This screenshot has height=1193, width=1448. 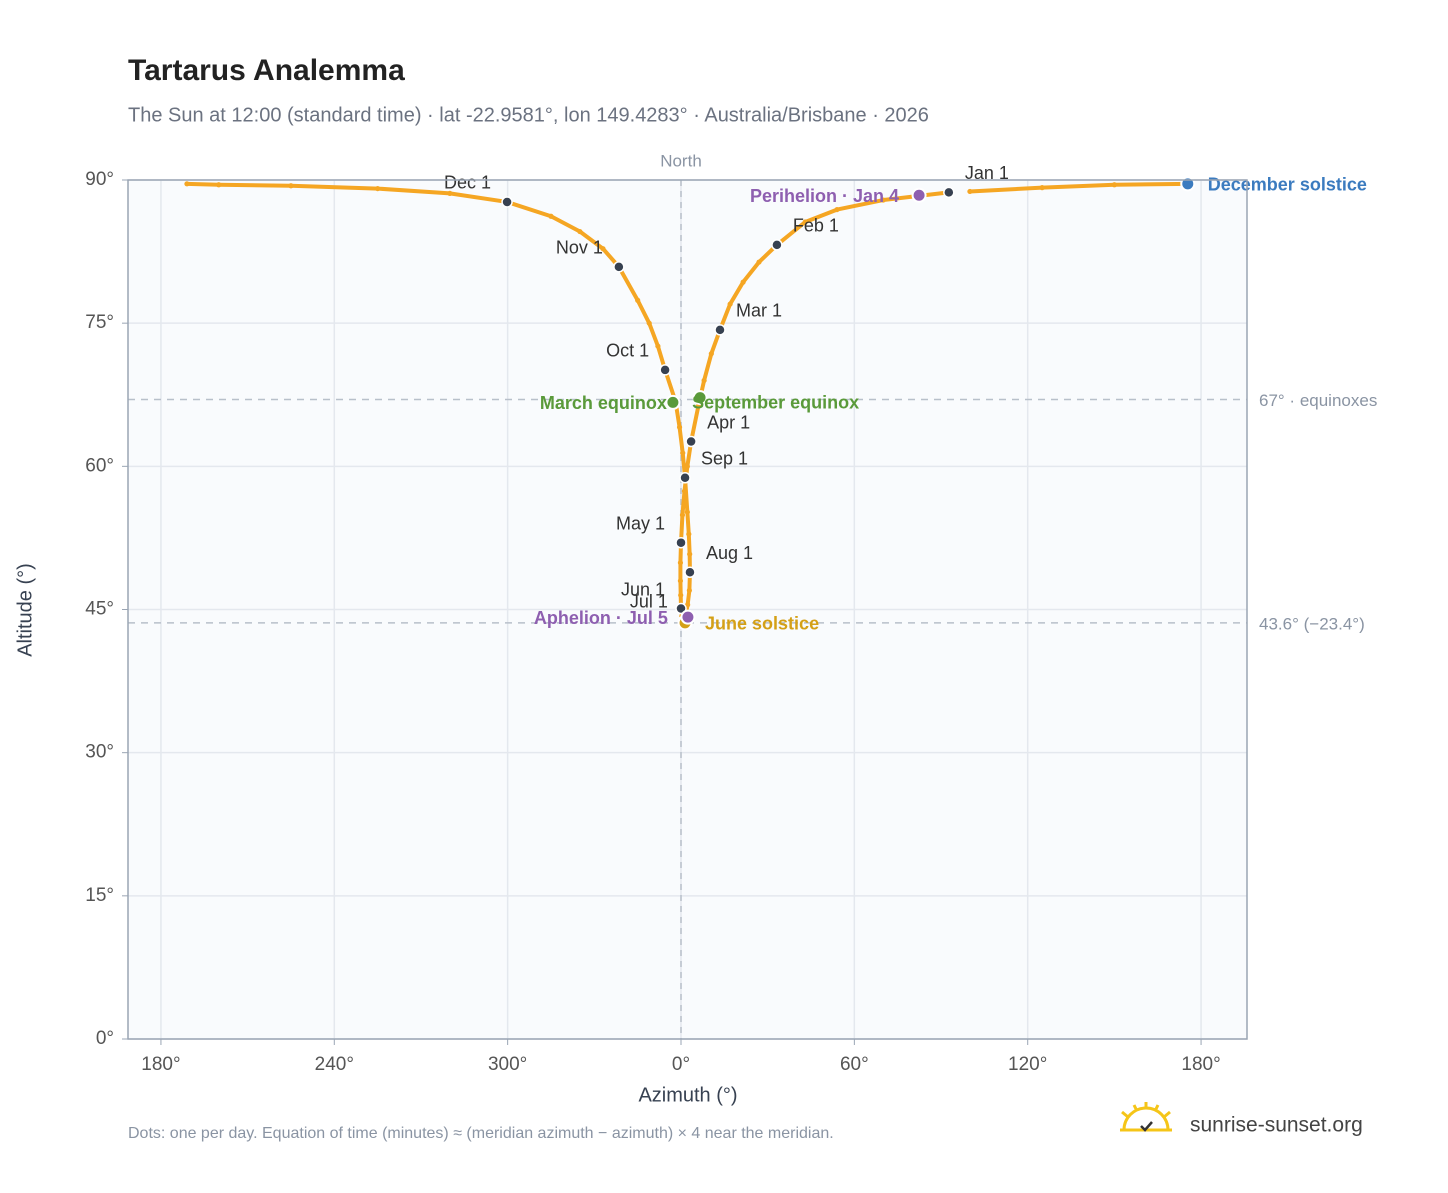 What do you see at coordinates (762, 624) in the screenshot?
I see `event-label: June solstice` at bounding box center [762, 624].